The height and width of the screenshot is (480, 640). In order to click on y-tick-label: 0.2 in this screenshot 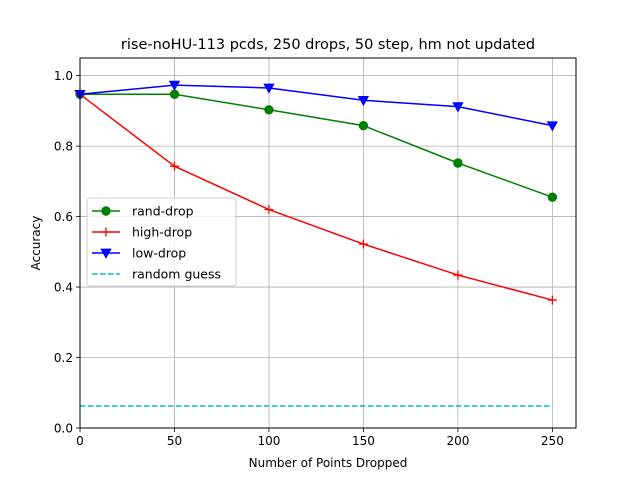, I will do `click(63, 358)`.